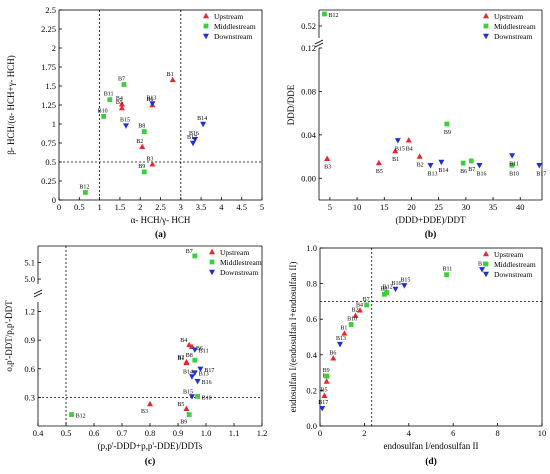  I want to click on y-tick-label: 5.1, so click(29, 263).